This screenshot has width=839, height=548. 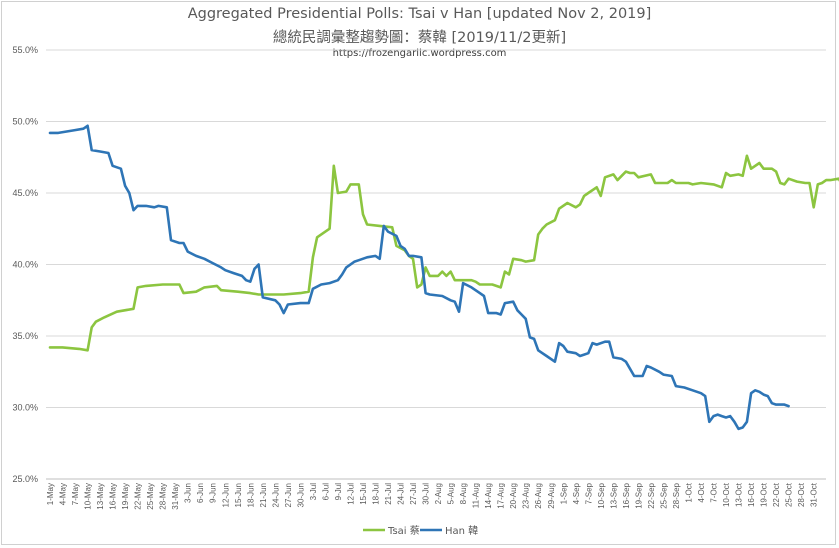 I want to click on x-tick-label: 21-Jul, so click(x=388, y=494).